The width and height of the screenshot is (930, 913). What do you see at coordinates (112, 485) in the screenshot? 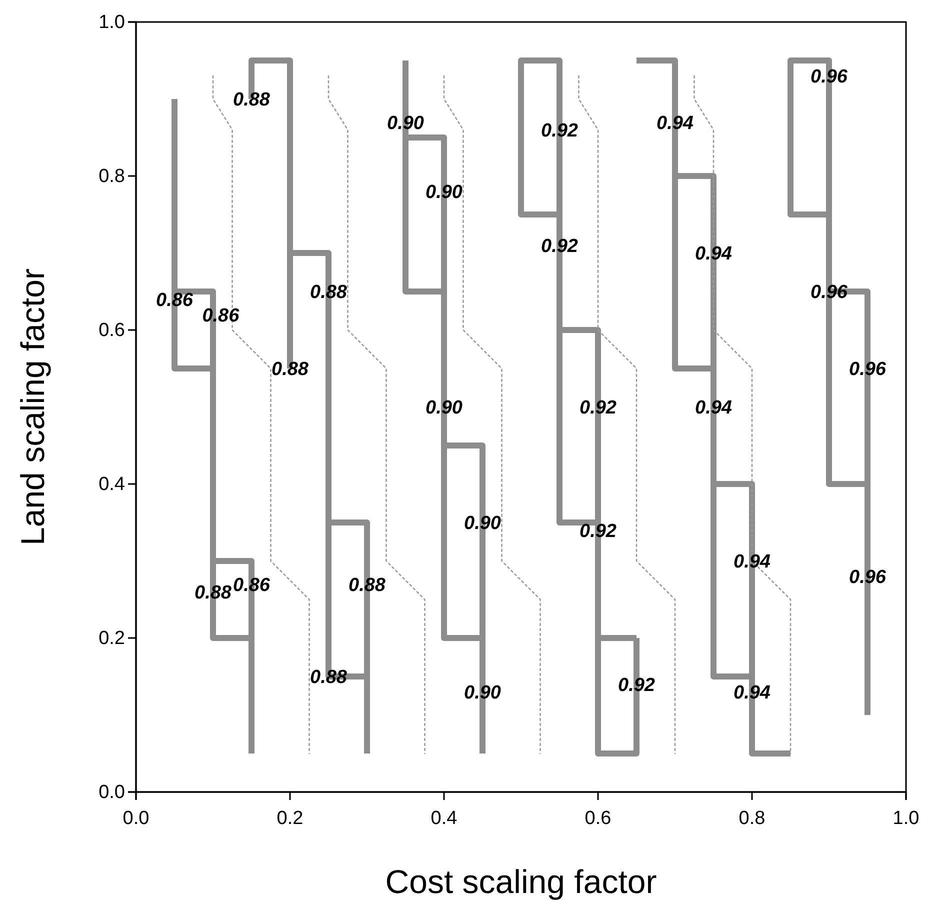
I see `y-tick-label: 0.4` at bounding box center [112, 485].